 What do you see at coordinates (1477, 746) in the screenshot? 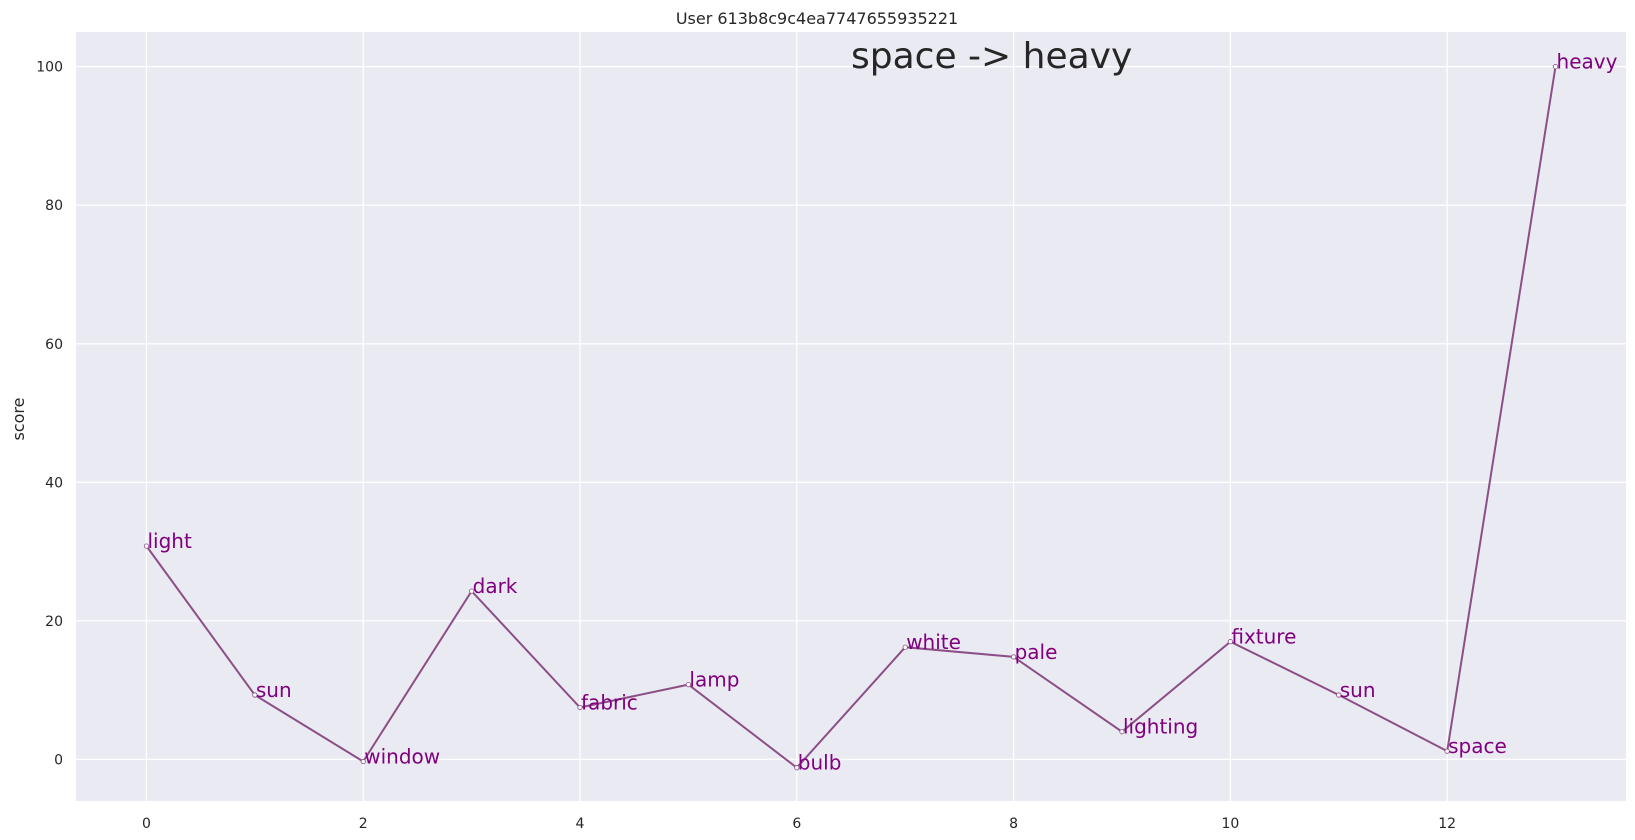
I see `point-label: space` at bounding box center [1477, 746].